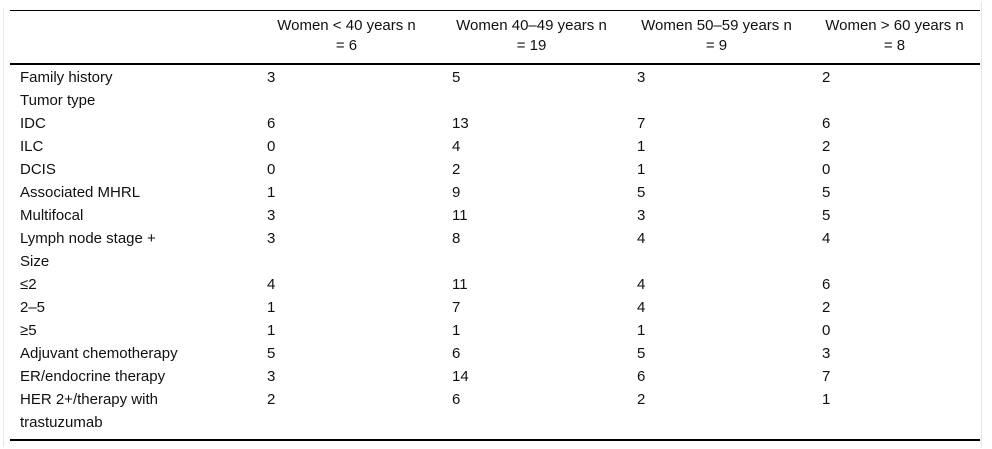 The image size is (992, 449). What do you see at coordinates (495, 215) in the screenshot?
I see `table-row: Multifocal 3 11 3 5` at bounding box center [495, 215].